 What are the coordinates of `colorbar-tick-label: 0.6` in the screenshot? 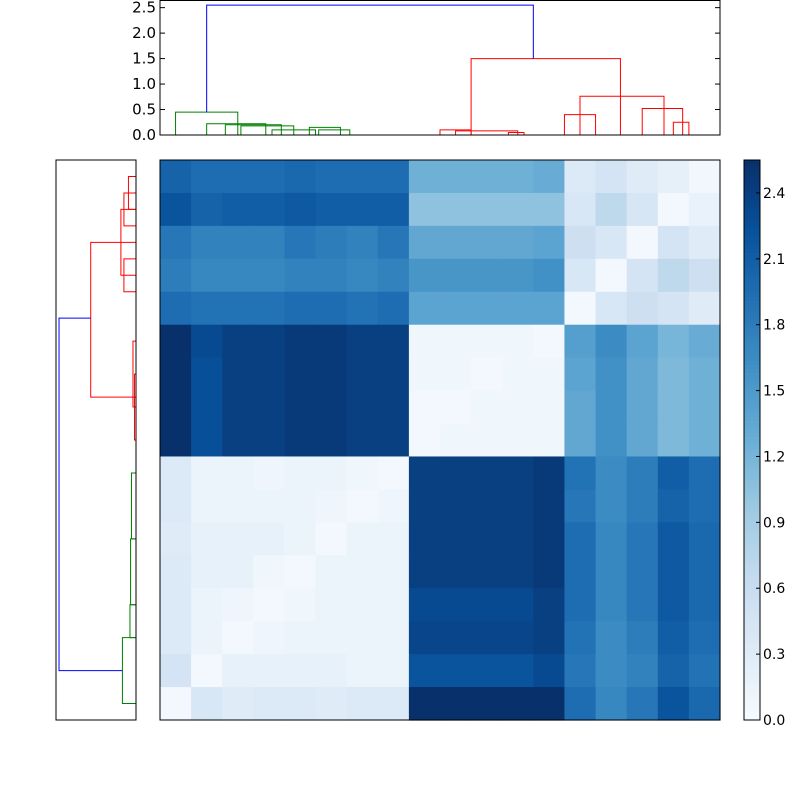 It's located at (774, 589).